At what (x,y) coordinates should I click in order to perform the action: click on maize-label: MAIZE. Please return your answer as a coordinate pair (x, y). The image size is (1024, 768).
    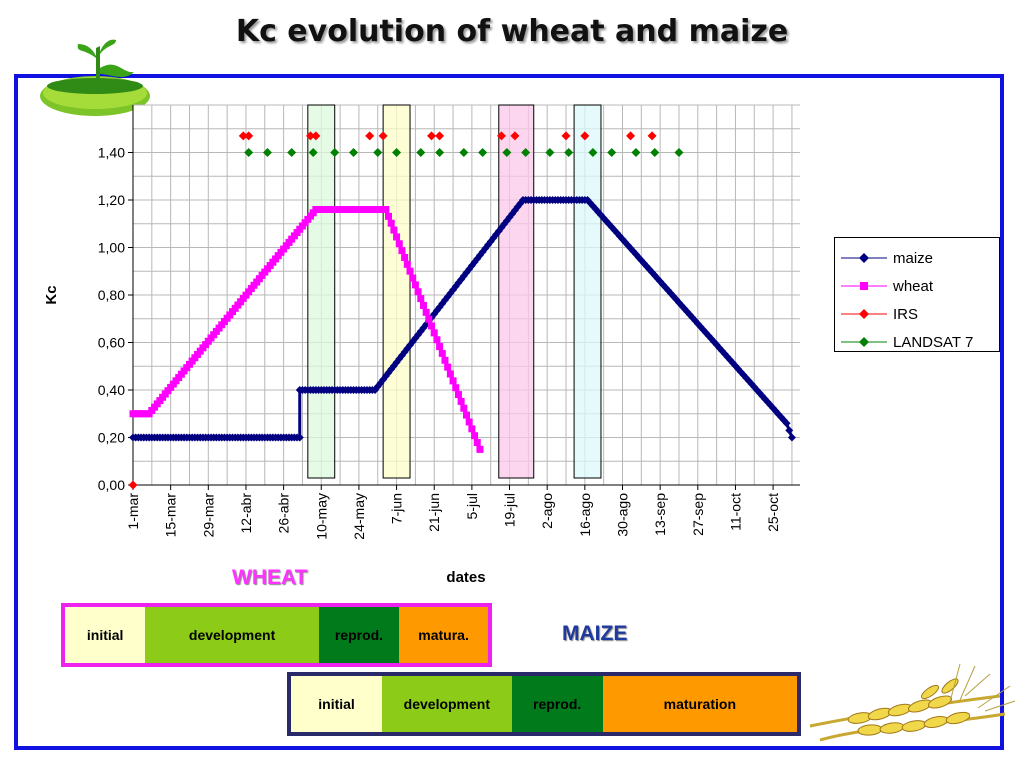
    Looking at the image, I should click on (595, 633).